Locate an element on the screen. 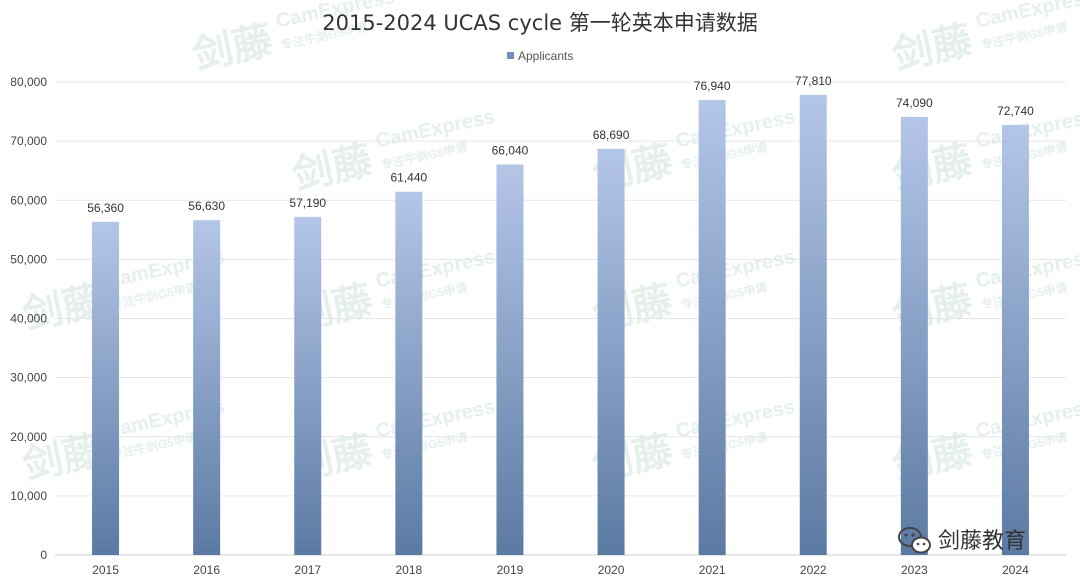  y-tick-label: 0 is located at coordinates (43, 555).